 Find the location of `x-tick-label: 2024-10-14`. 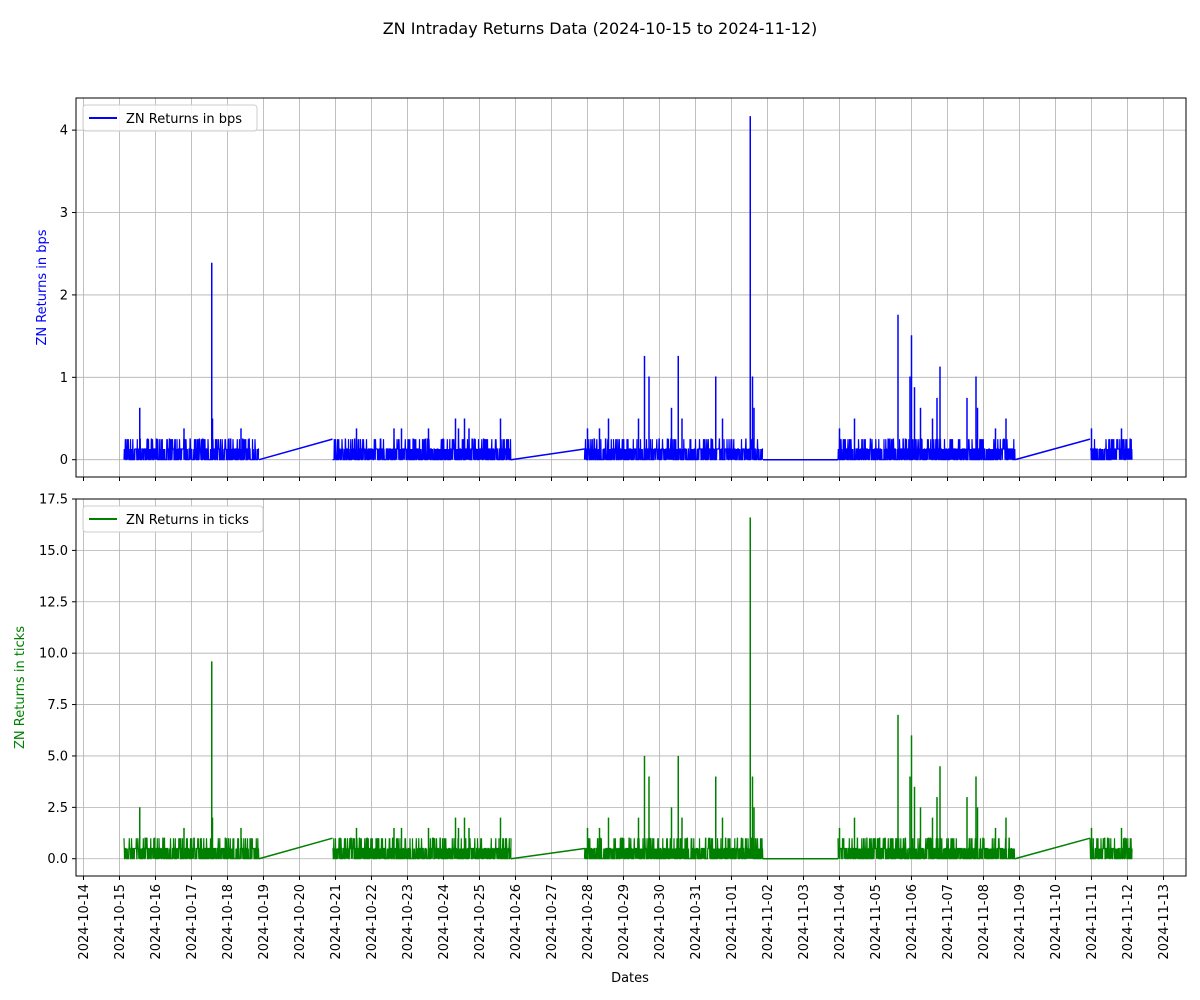

x-tick-label: 2024-10-14 is located at coordinates (84, 922).